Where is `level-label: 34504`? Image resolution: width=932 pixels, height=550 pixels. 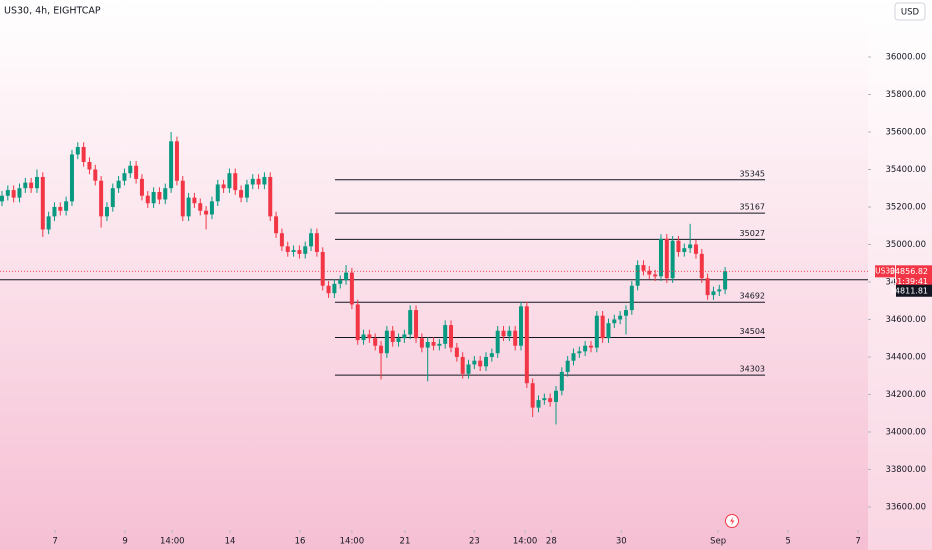
level-label: 34504 is located at coordinates (752, 331).